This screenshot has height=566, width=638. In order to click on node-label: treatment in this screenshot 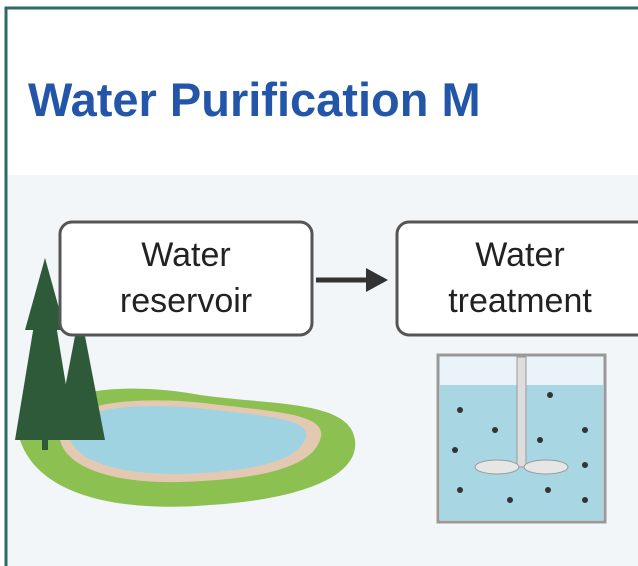, I will do `click(520, 301)`.